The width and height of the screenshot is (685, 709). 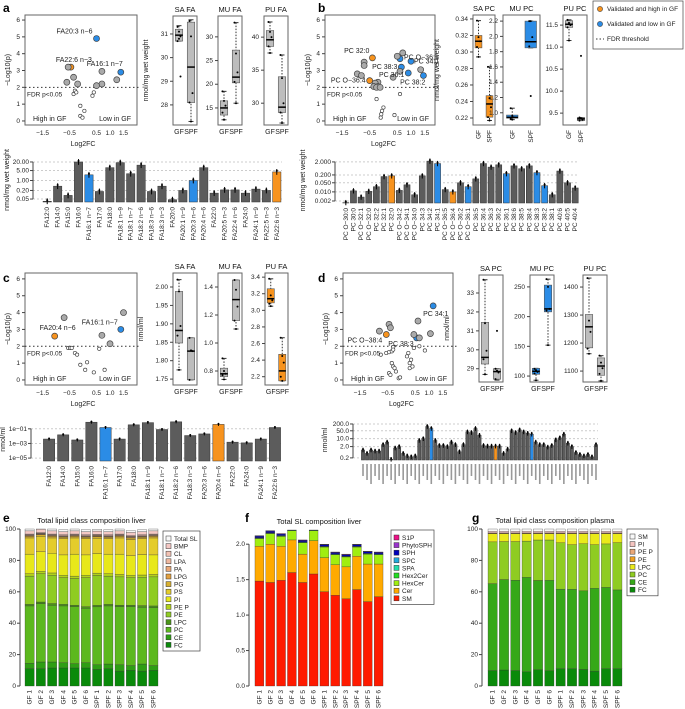 I want to click on y-tick-label: 30, so click(x=471, y=350).